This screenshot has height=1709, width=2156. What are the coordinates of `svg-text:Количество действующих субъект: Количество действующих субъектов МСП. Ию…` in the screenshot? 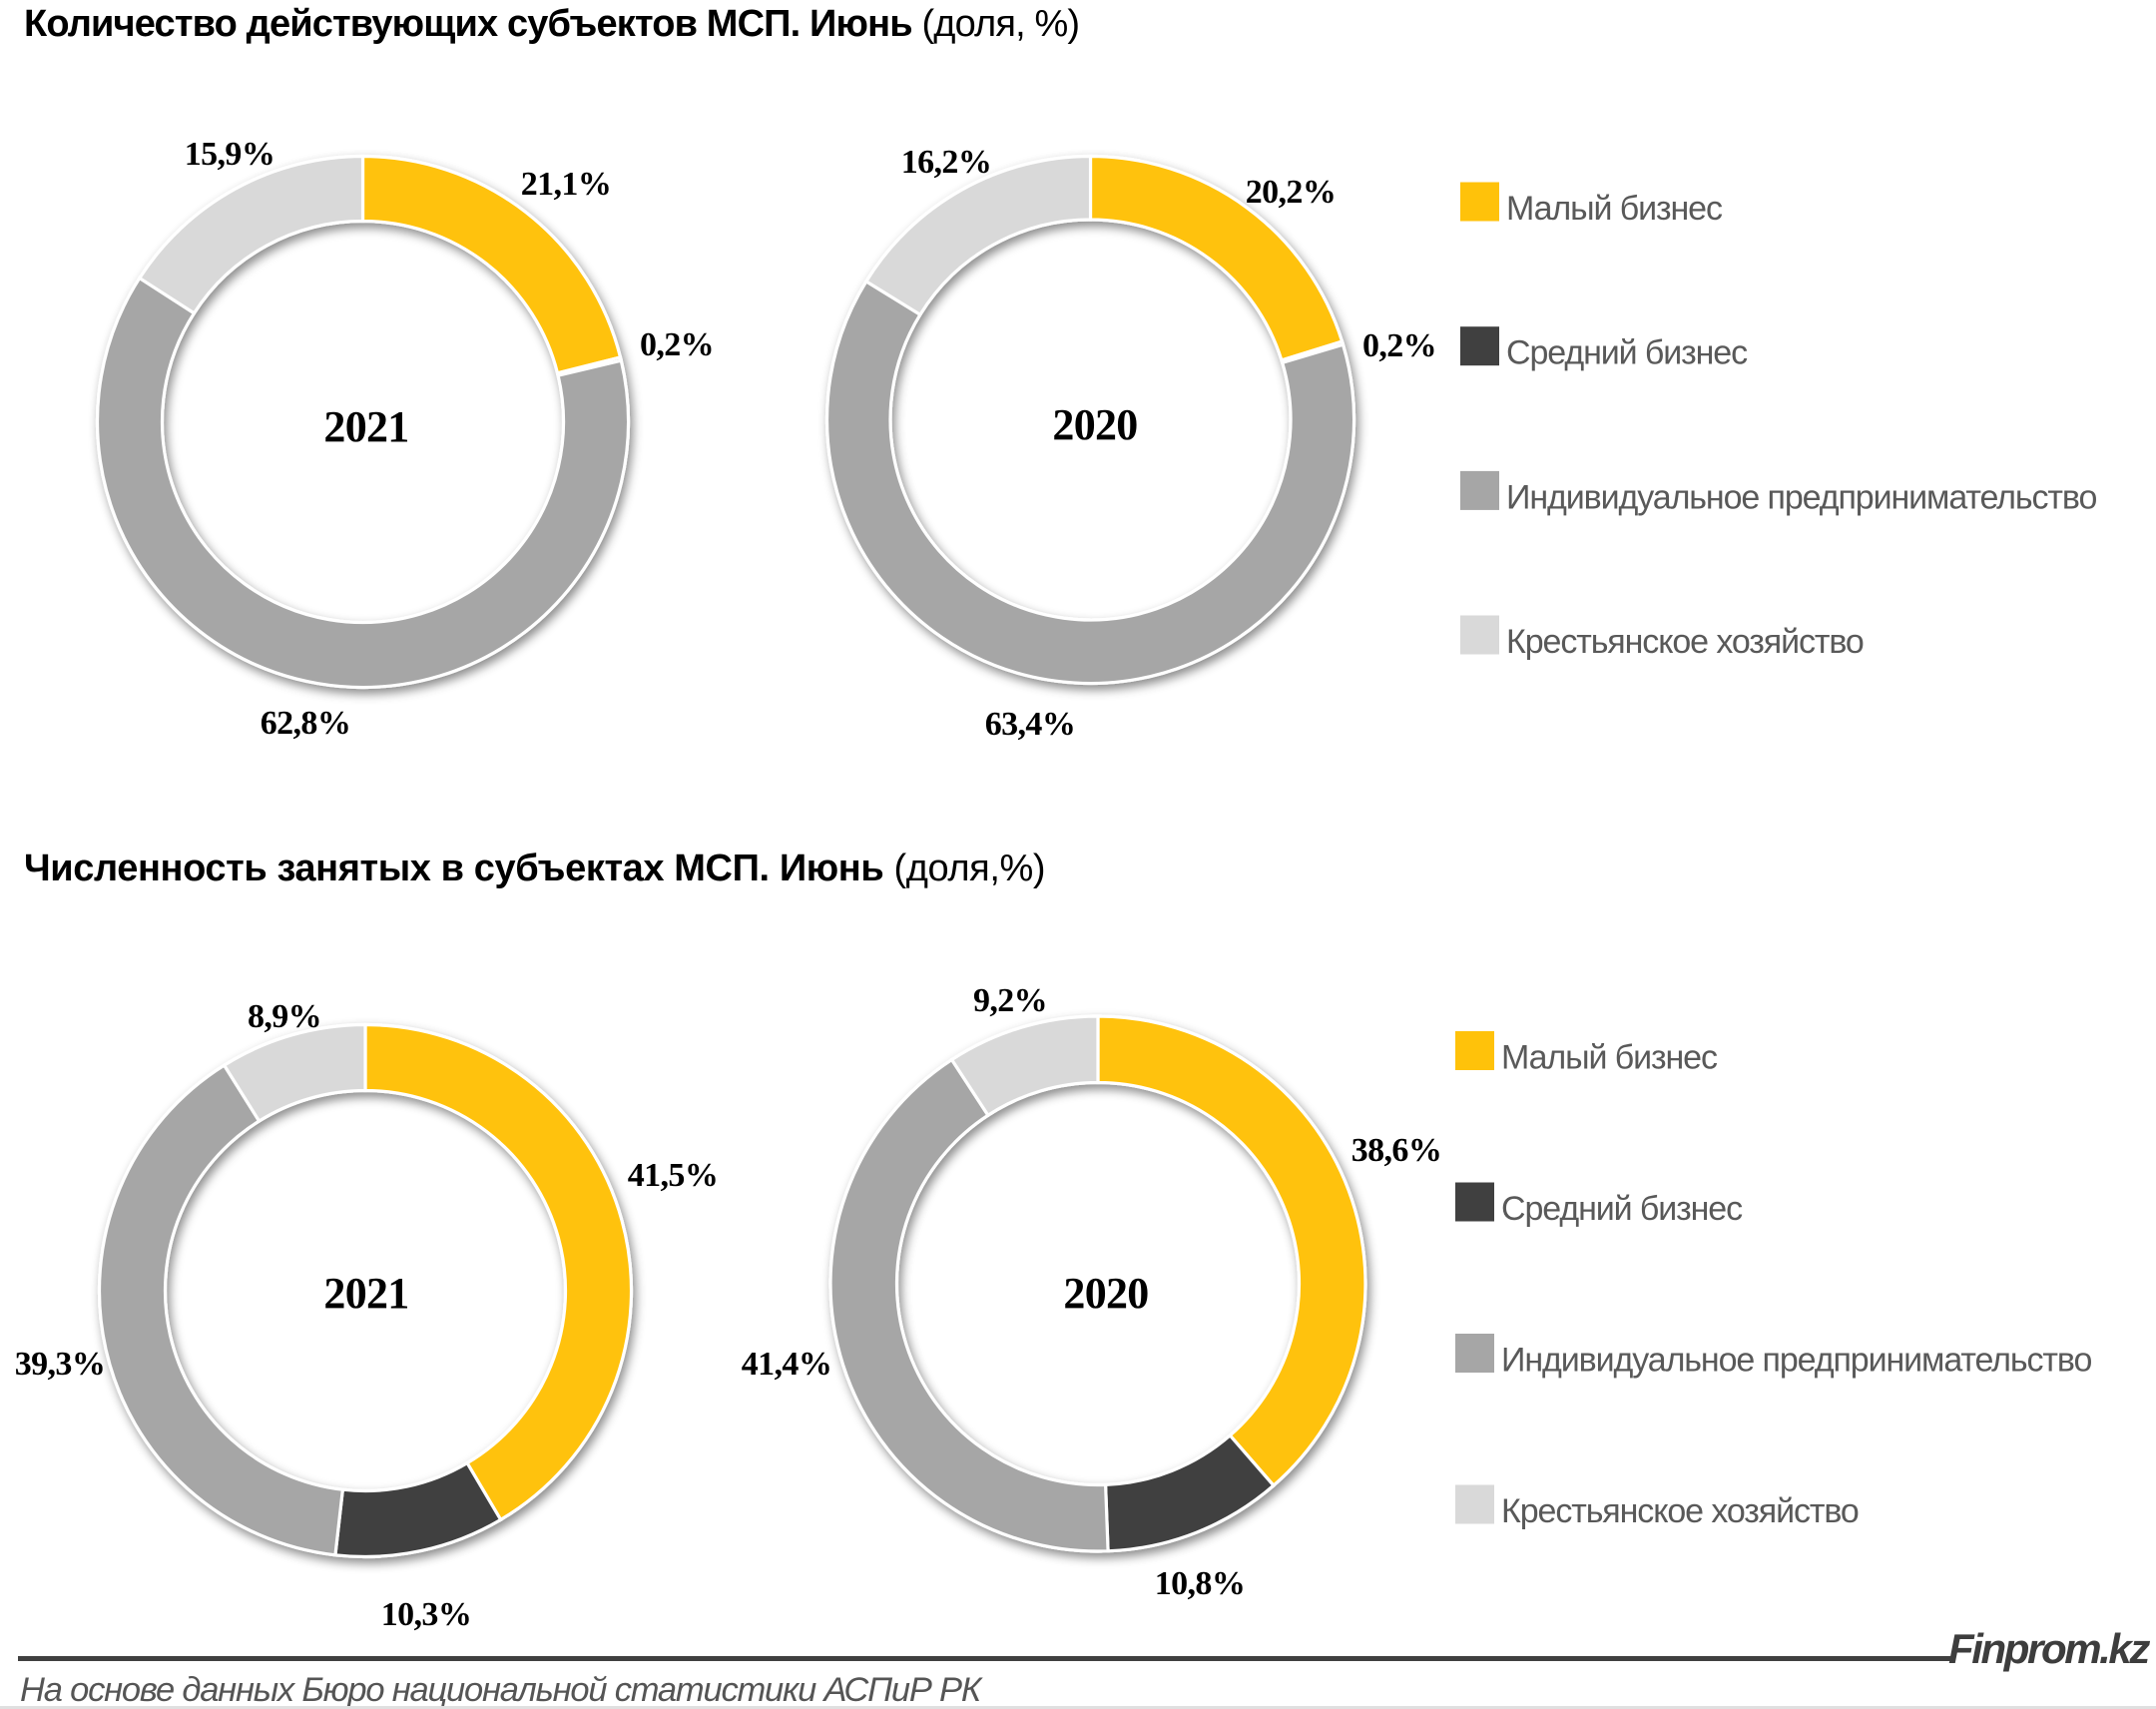 It's located at (551, 24).